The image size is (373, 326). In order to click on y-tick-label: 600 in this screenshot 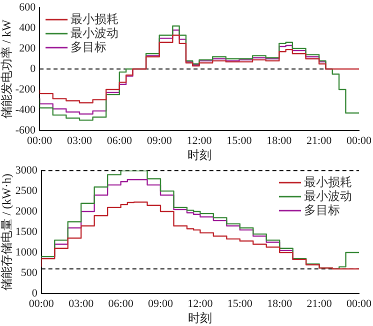, I will do `click(27, 7)`.